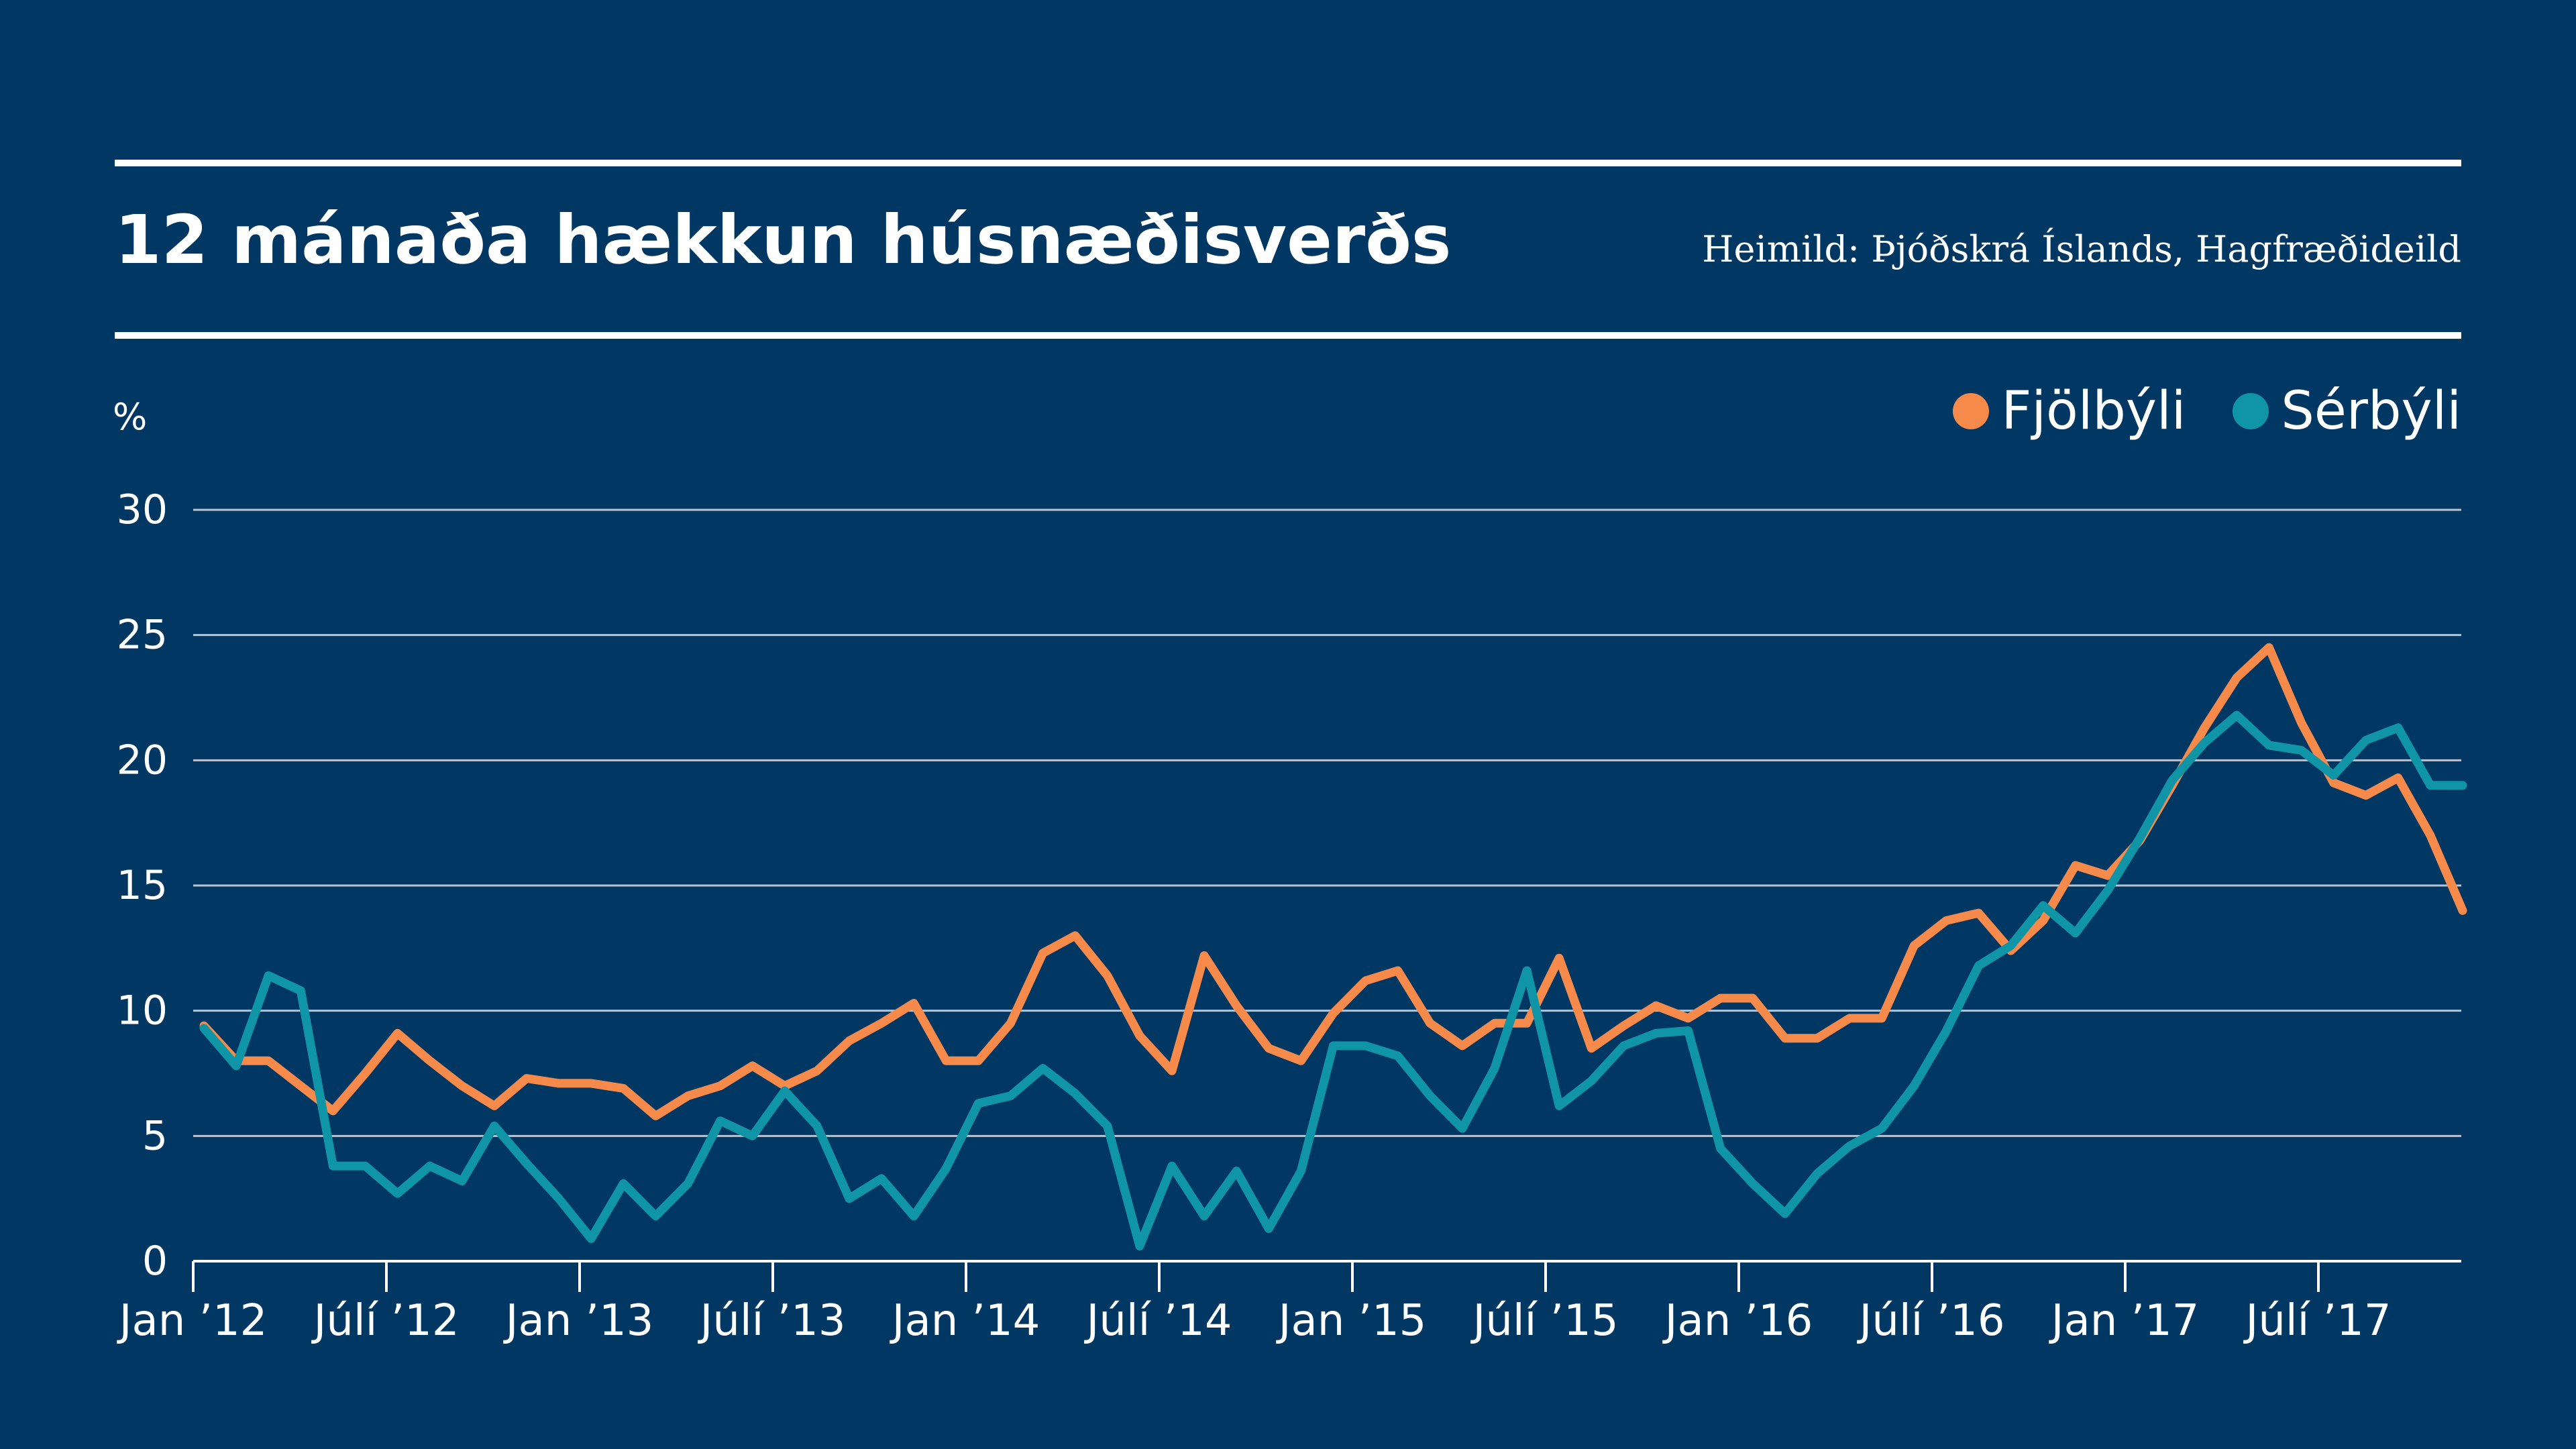  What do you see at coordinates (2251, 411) in the screenshot?
I see `legend-swatch-serbyli` at bounding box center [2251, 411].